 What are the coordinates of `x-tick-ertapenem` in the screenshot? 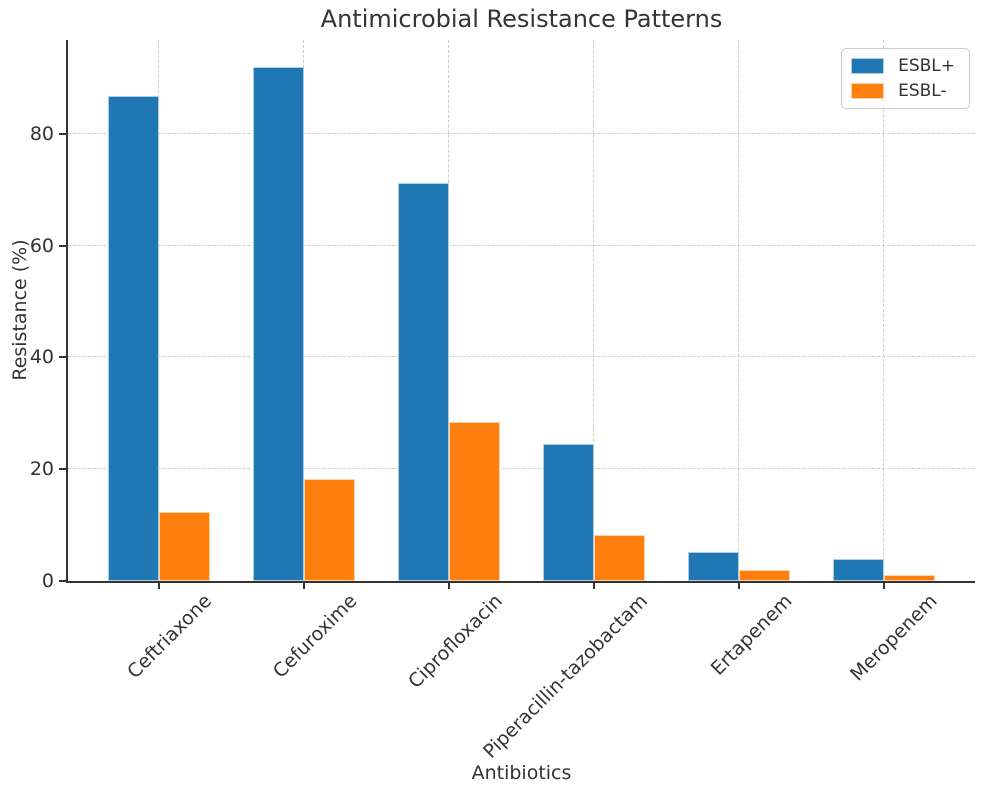 It's located at (739, 586).